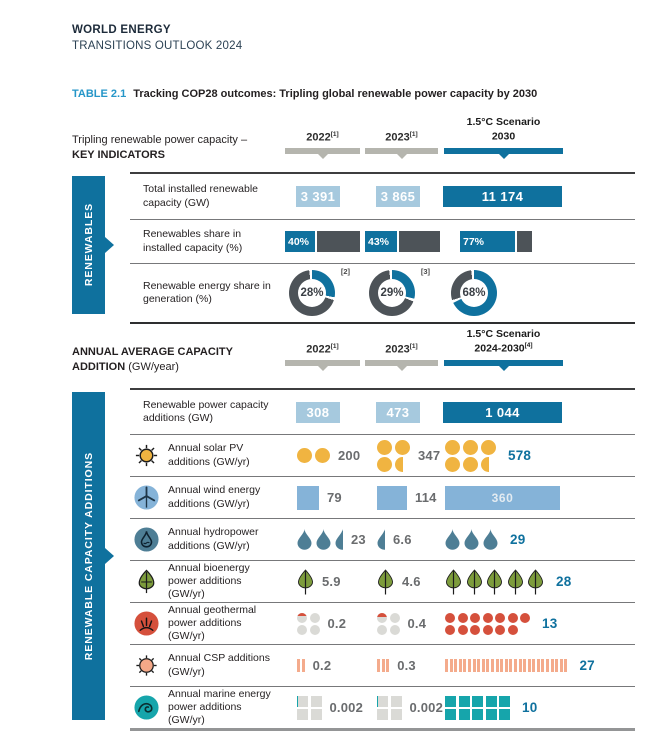  I want to click on cell-scenario-2030: 77%, so click(539, 241).